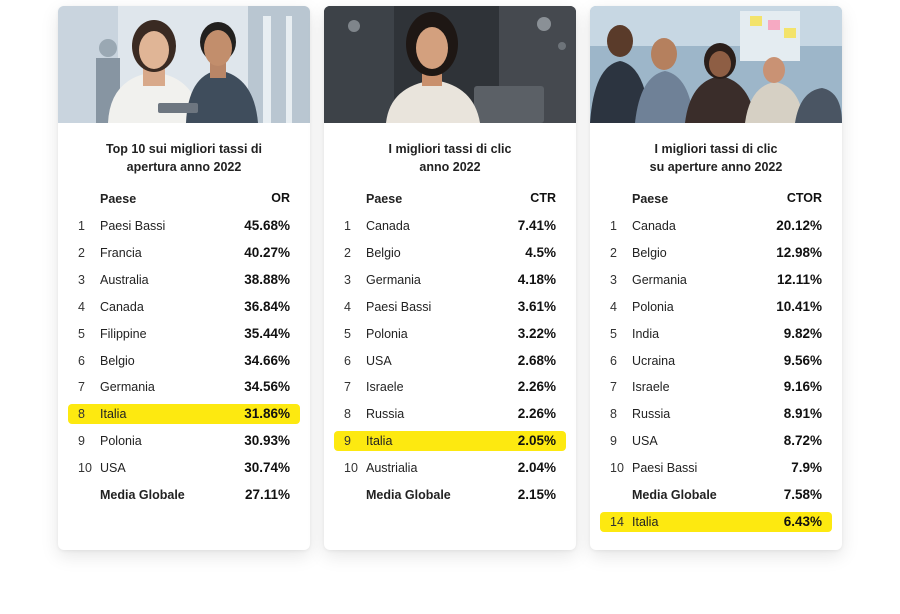  What do you see at coordinates (543, 198) in the screenshot?
I see `column-header-metric: CTR` at bounding box center [543, 198].